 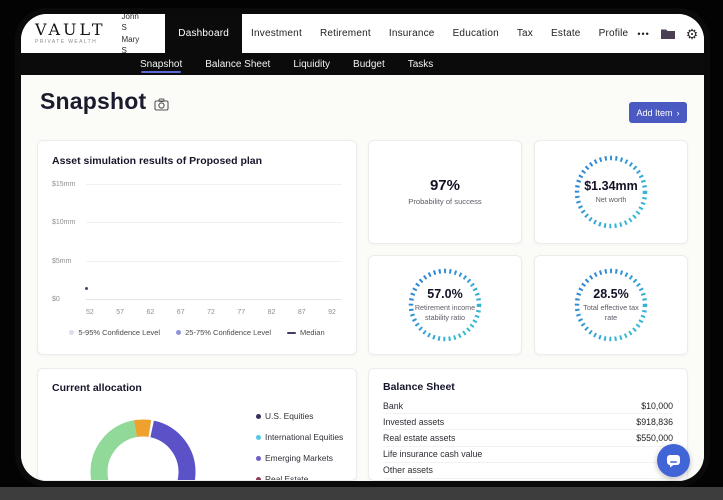 I want to click on x-tick-label: 77, so click(x=241, y=312).